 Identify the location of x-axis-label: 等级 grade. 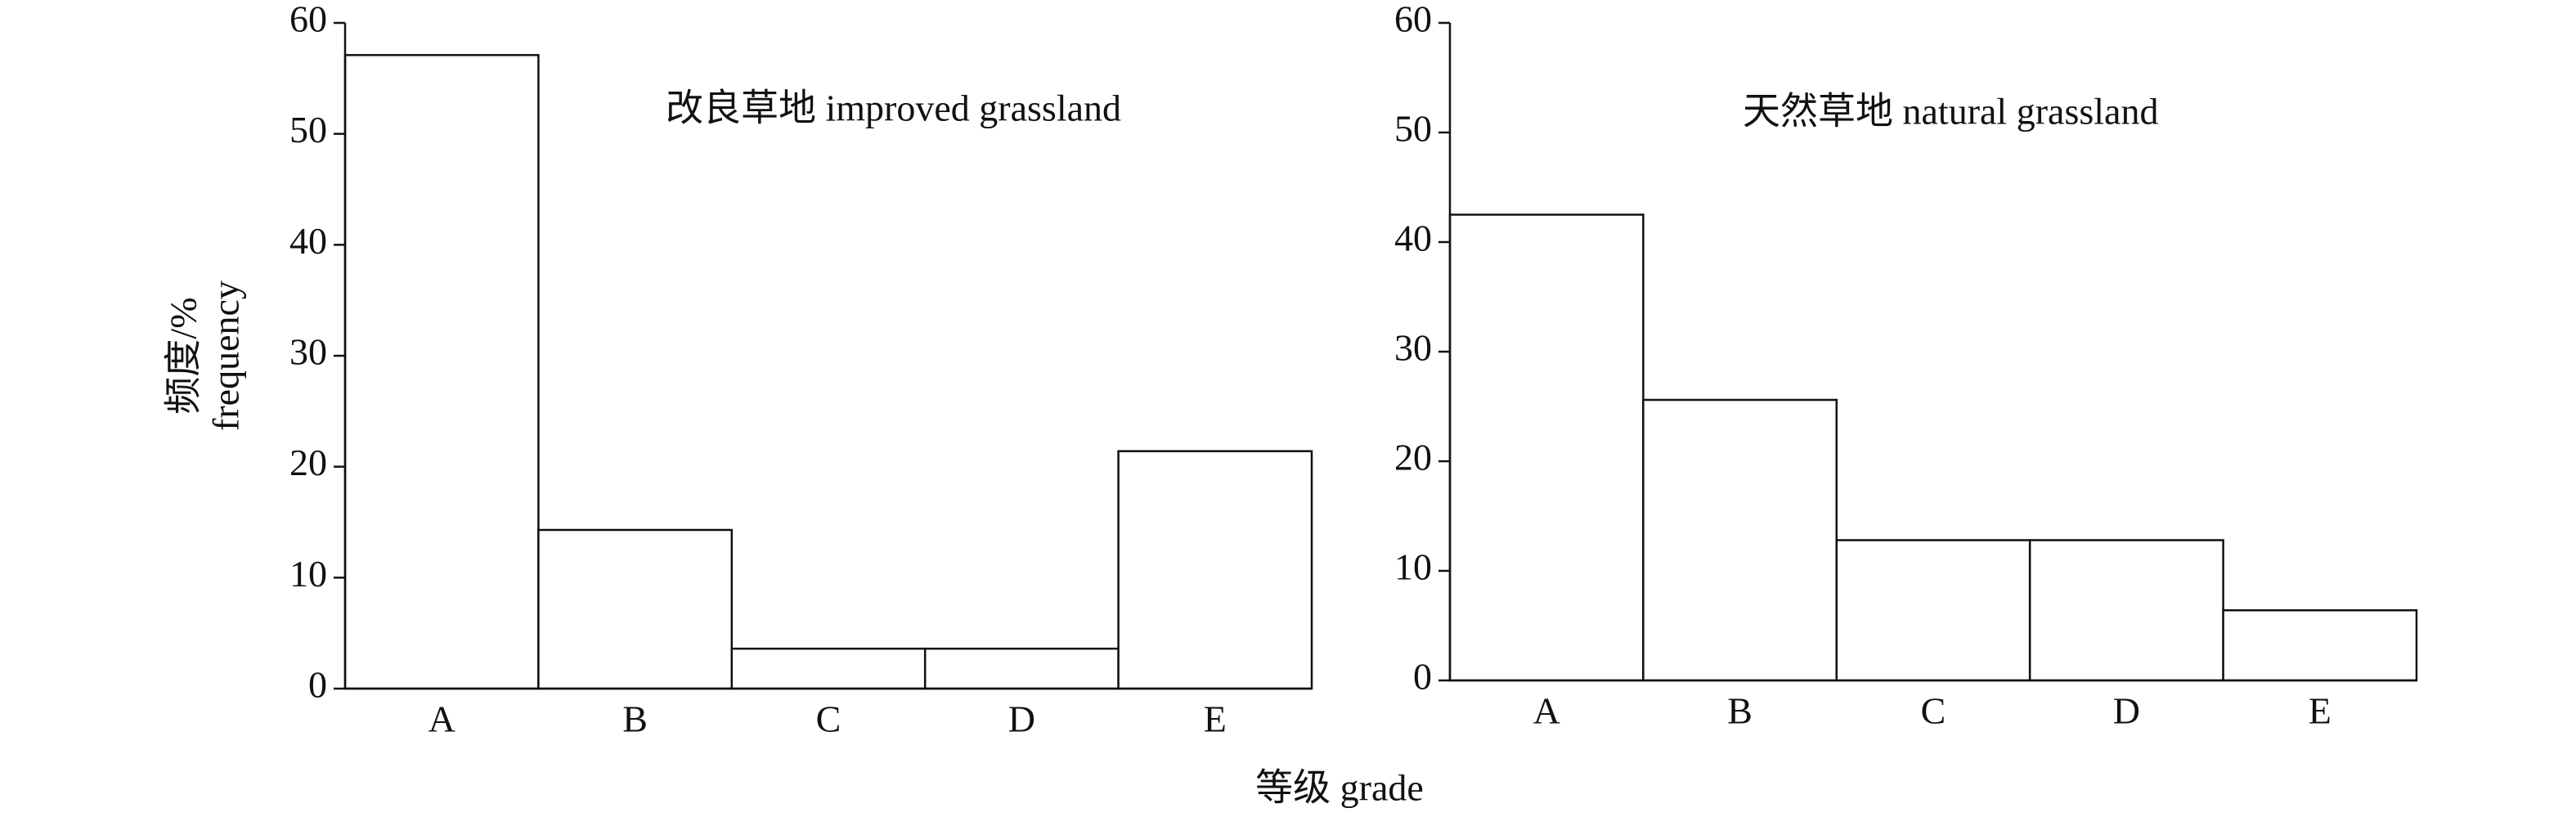
(1339, 788).